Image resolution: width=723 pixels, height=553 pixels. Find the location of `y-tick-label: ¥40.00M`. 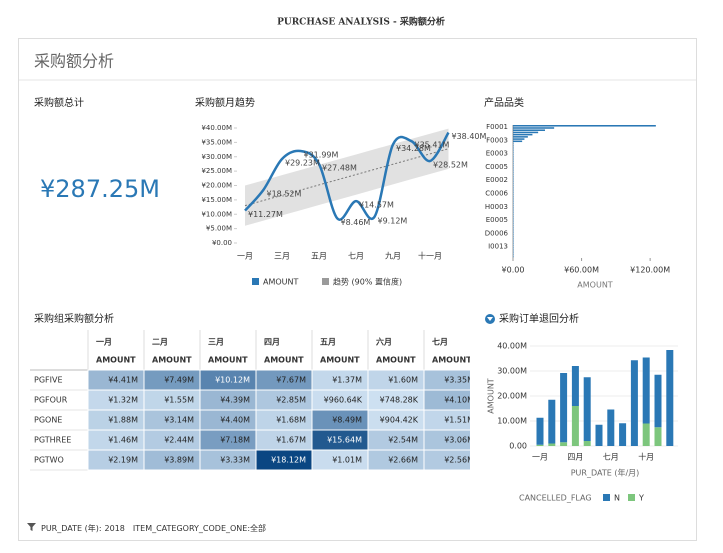

y-tick-label: ¥40.00M is located at coordinates (216, 128).